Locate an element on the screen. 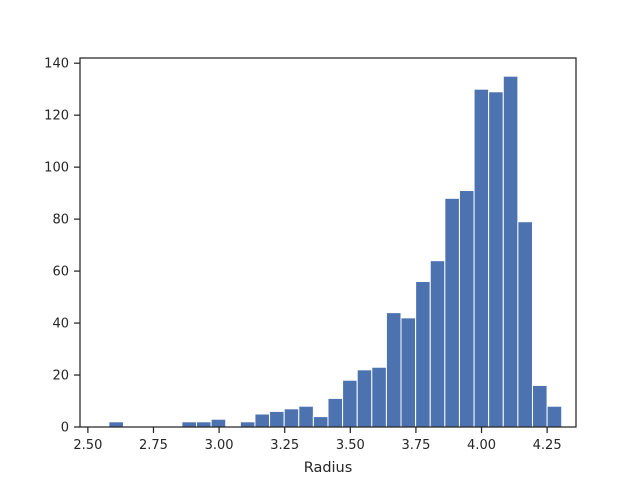 The height and width of the screenshot is (480, 640). x-axis-ticks: 2.50 2.75 3.00 3.25 3.50 3.75 4.00 4.25 is located at coordinates (317, 440).